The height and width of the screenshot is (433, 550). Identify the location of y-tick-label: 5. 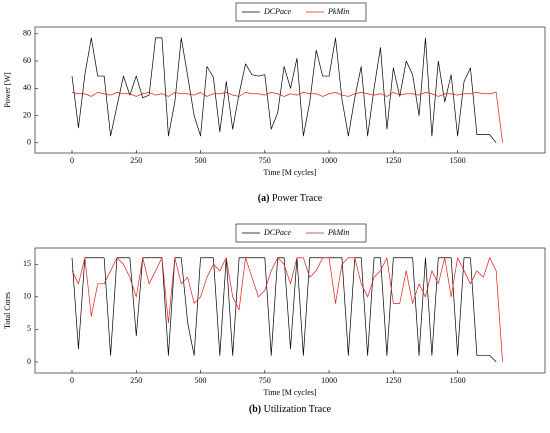
(29, 328).